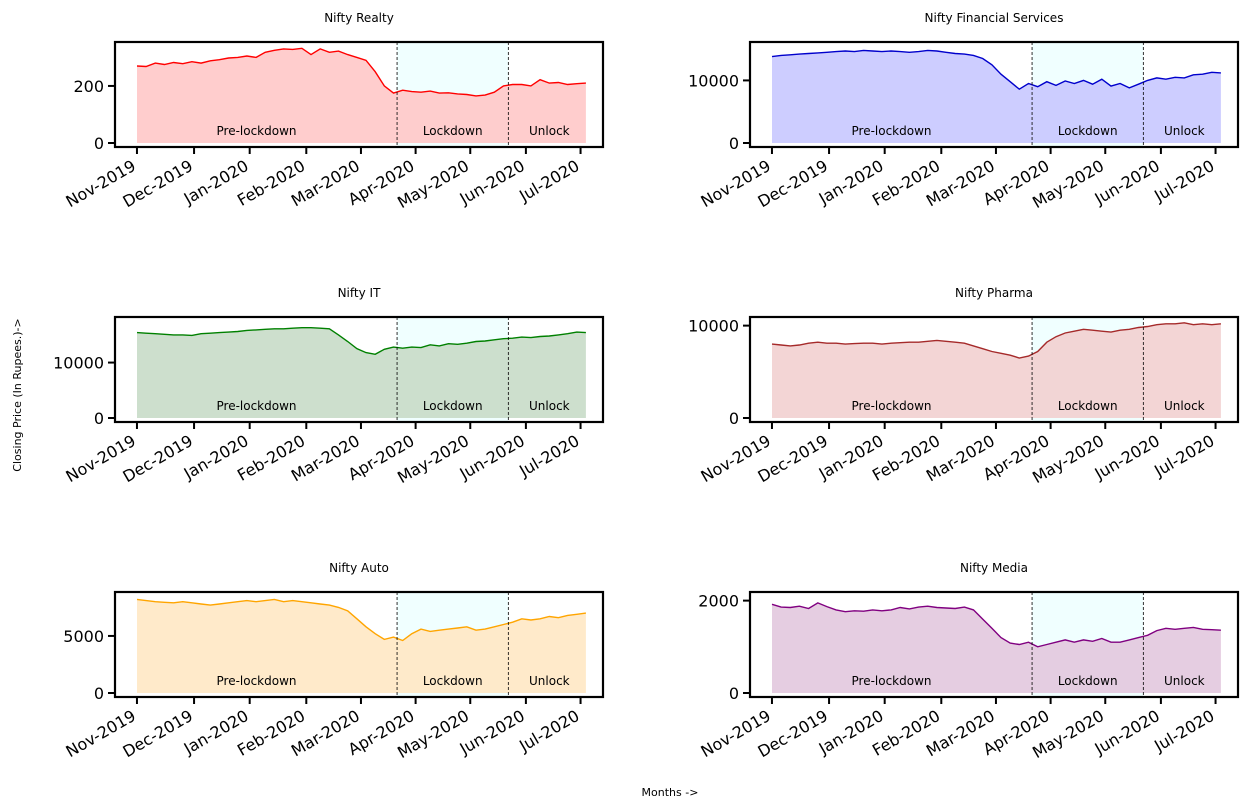 The image size is (1253, 801). Describe the element at coordinates (359, 18) in the screenshot. I see `chart-title: Nifty Realty` at that location.